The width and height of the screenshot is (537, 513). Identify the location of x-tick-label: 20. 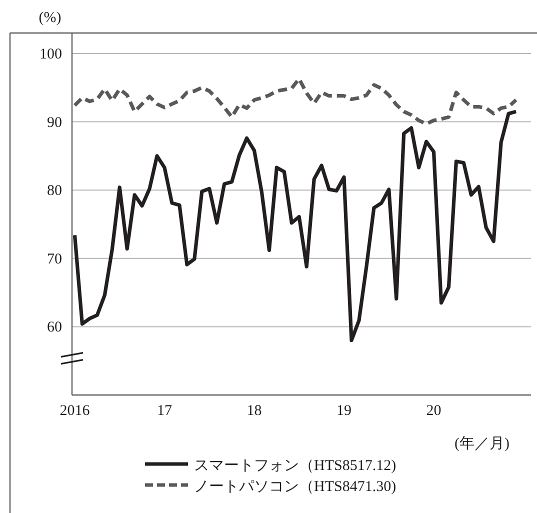
(434, 411).